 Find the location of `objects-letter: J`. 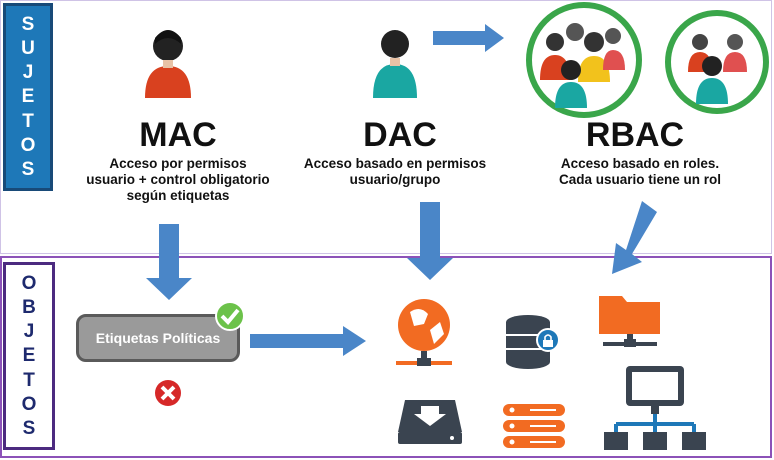

objects-letter: J is located at coordinates (29, 332).